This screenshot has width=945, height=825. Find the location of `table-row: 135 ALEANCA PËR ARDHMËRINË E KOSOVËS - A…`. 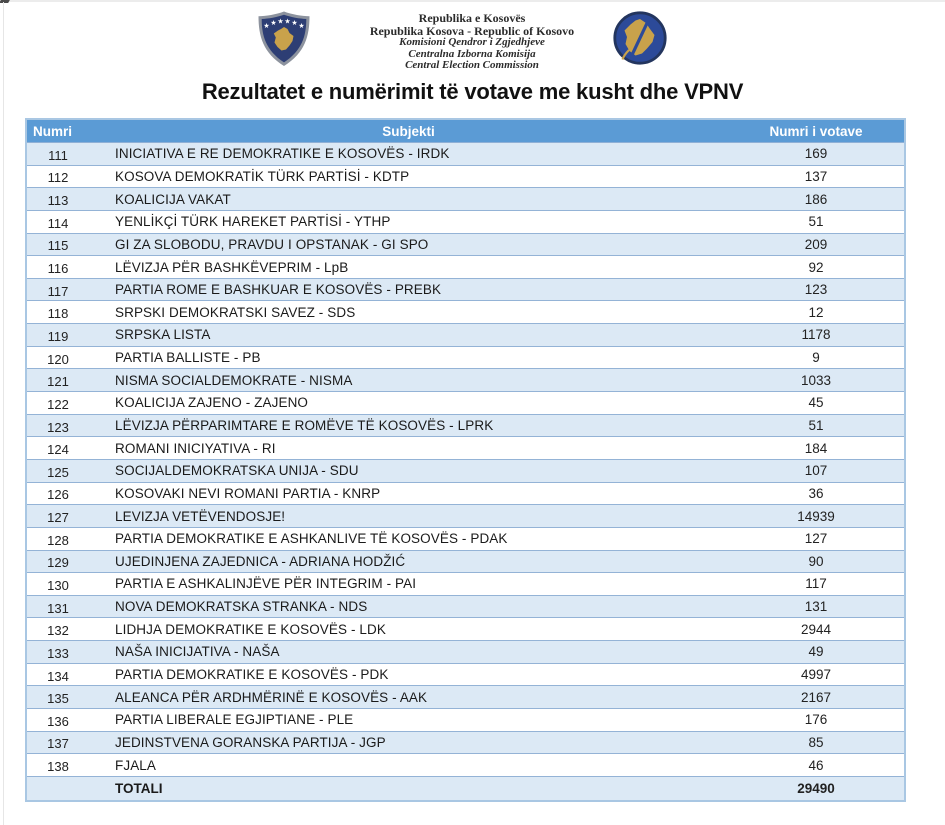

table-row: 135 ALEANCA PËR ARDHMËRINË E KOSOVËS - A… is located at coordinates (465, 698).